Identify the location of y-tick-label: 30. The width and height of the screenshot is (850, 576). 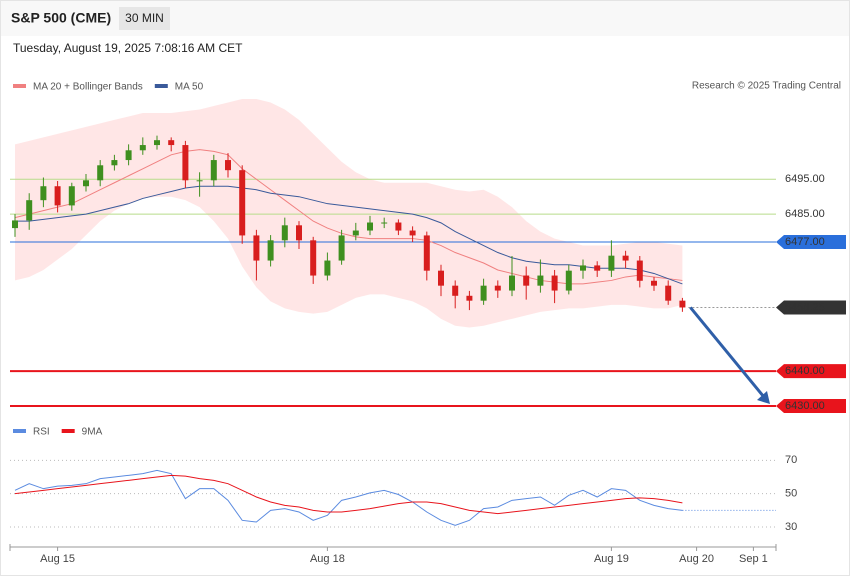
(791, 527).